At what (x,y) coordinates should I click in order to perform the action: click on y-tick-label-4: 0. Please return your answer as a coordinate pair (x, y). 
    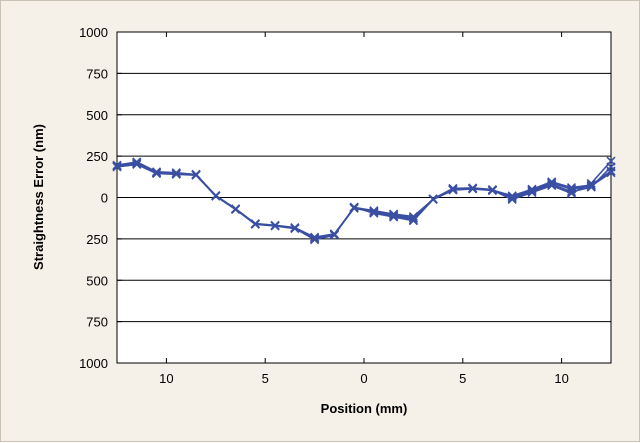
    Looking at the image, I should click on (104, 198).